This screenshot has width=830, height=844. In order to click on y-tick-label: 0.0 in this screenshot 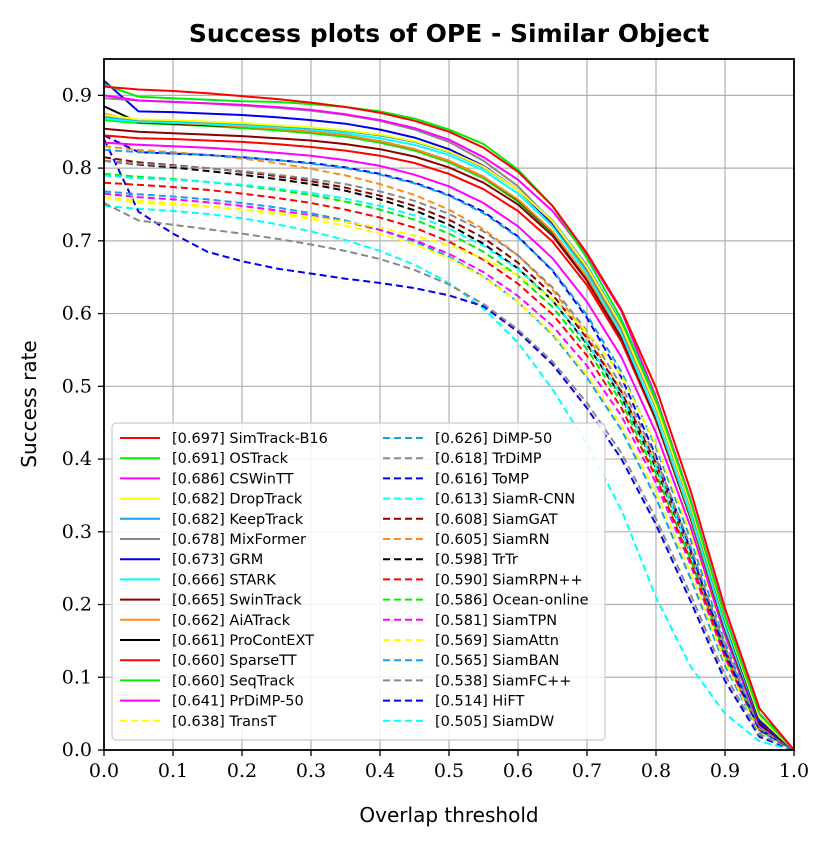, I will do `click(77, 750)`.